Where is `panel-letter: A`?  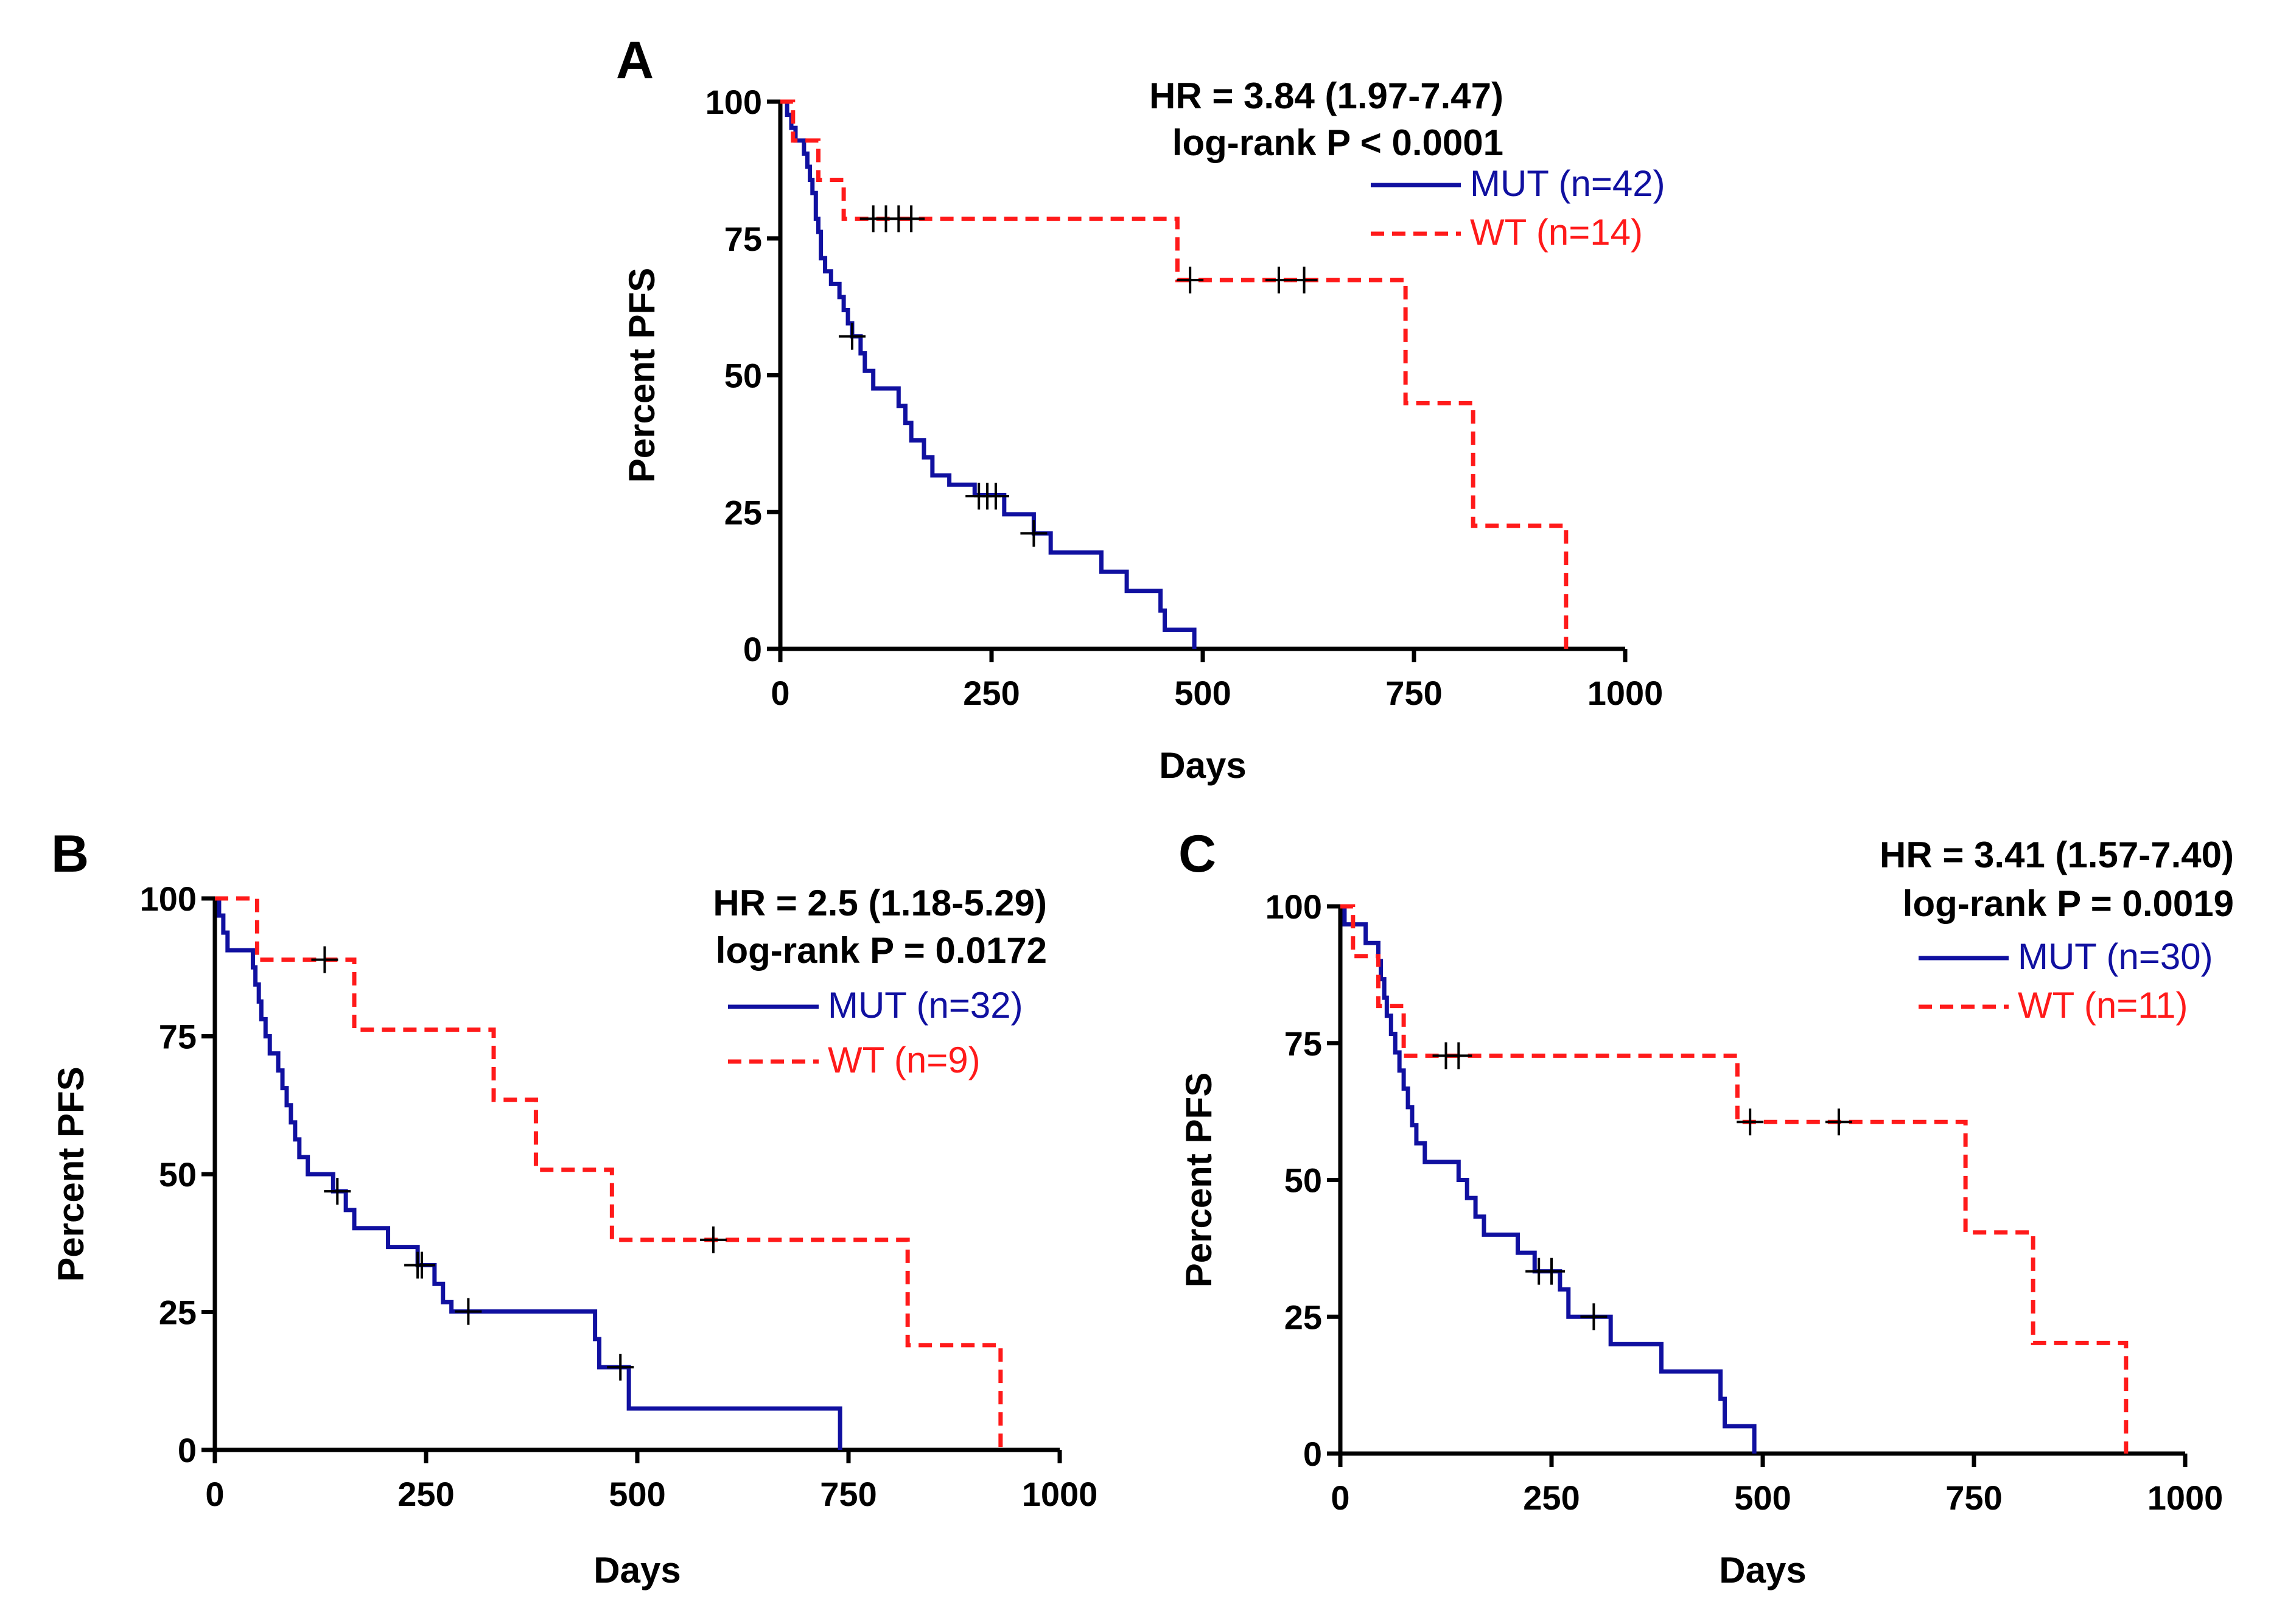
panel-letter: A is located at coordinates (635, 60).